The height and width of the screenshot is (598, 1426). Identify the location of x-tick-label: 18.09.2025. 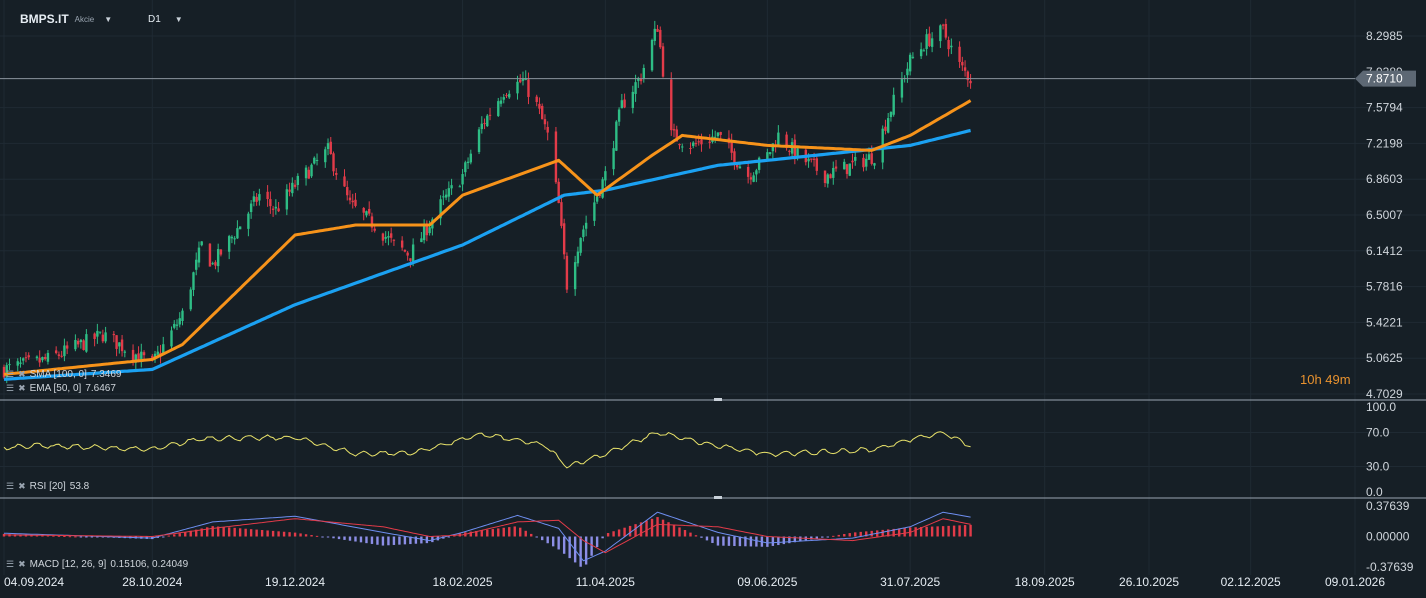
(1045, 582).